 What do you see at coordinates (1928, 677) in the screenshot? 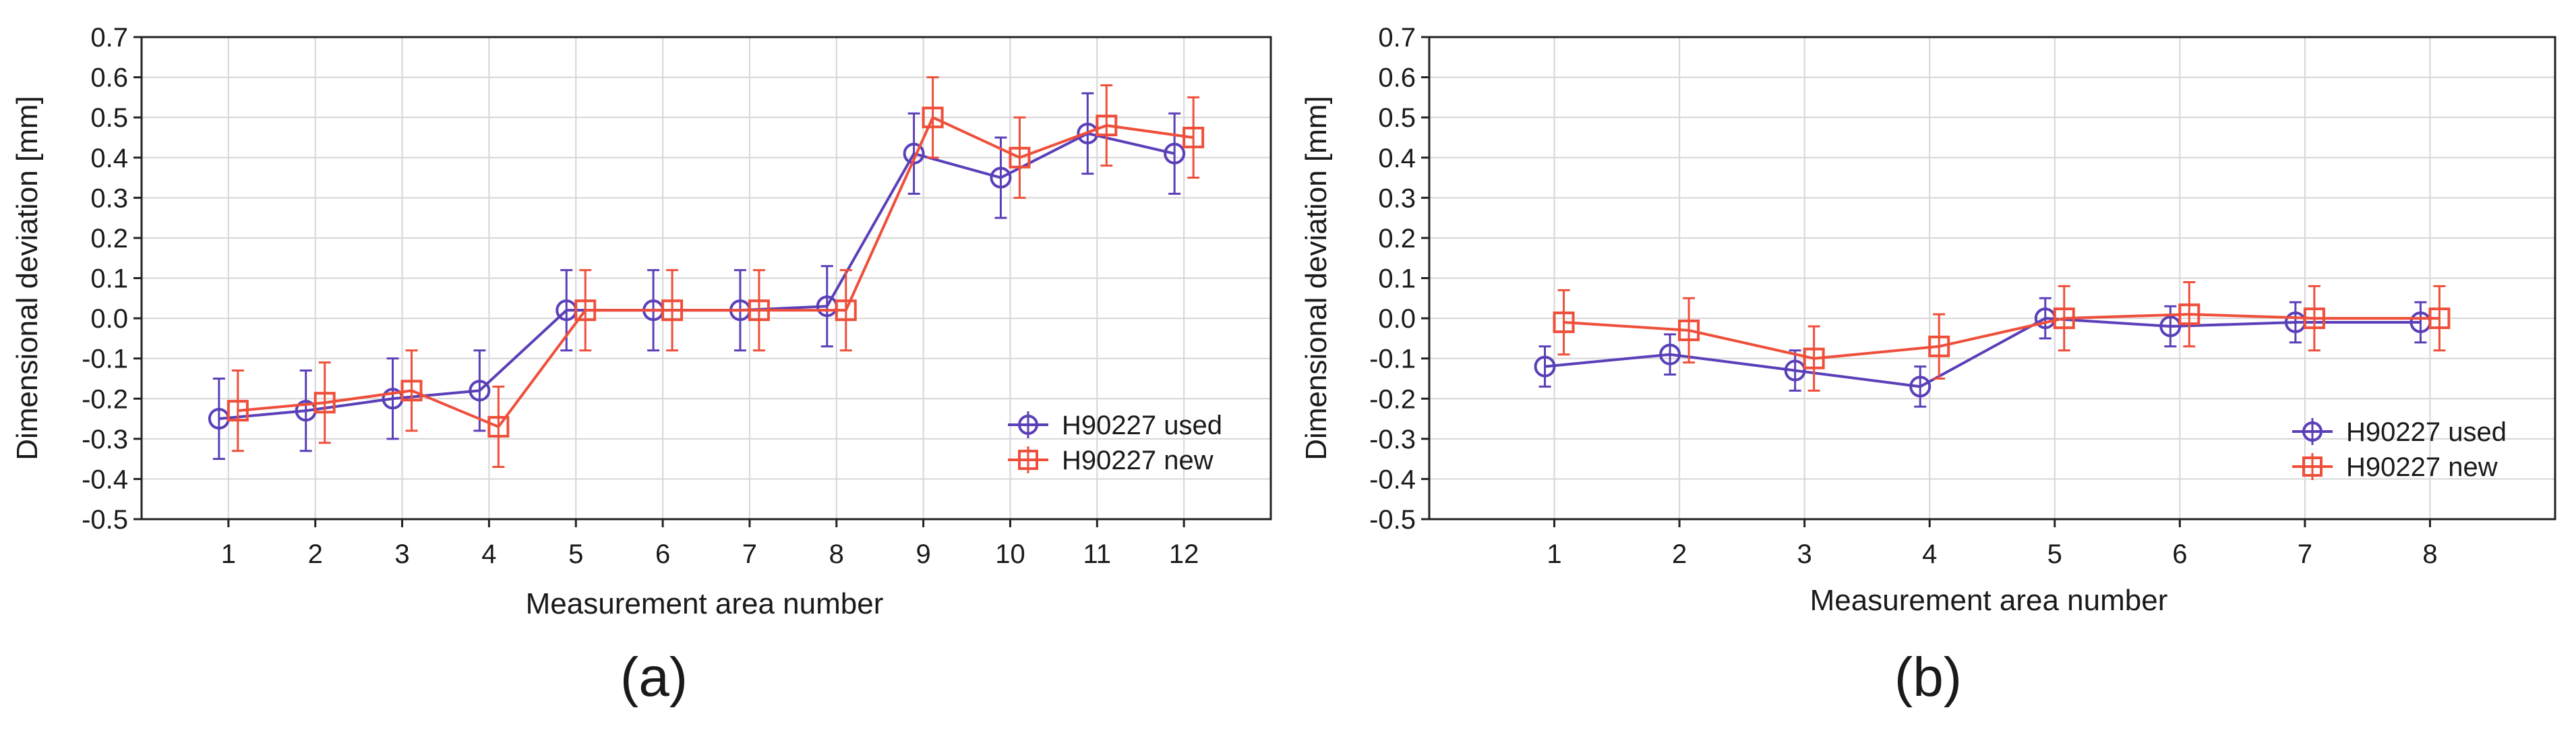
I see `panel-label: (b)` at bounding box center [1928, 677].